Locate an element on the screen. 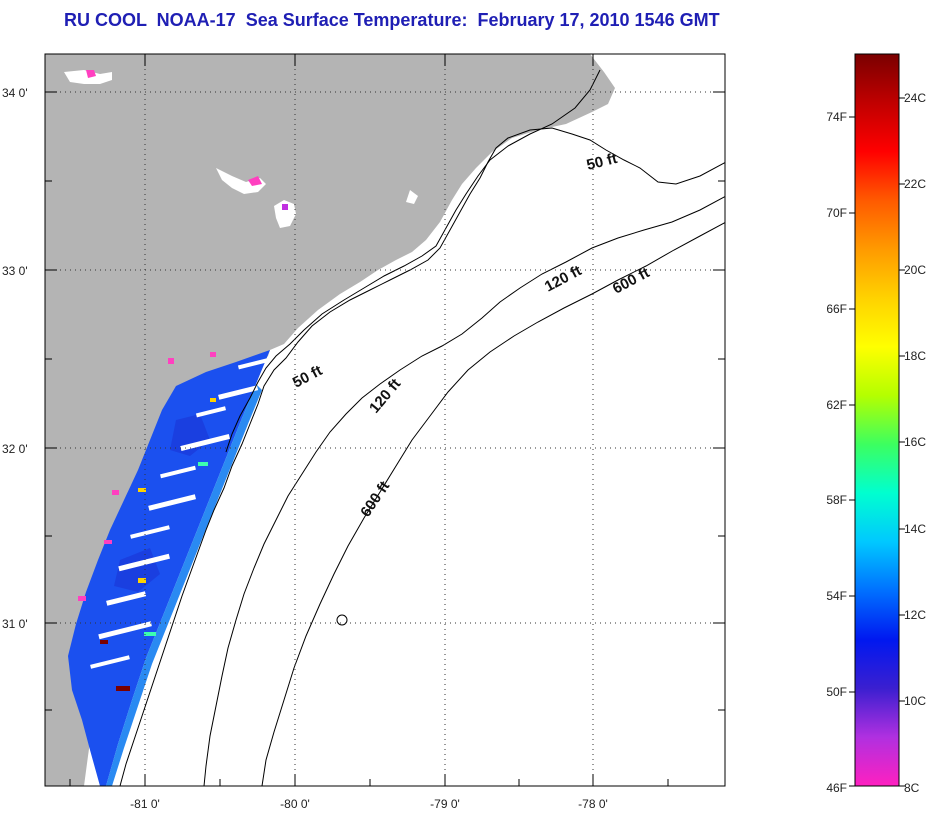 The image size is (928, 817). colorbar-c-24: 24C is located at coordinates (915, 98).